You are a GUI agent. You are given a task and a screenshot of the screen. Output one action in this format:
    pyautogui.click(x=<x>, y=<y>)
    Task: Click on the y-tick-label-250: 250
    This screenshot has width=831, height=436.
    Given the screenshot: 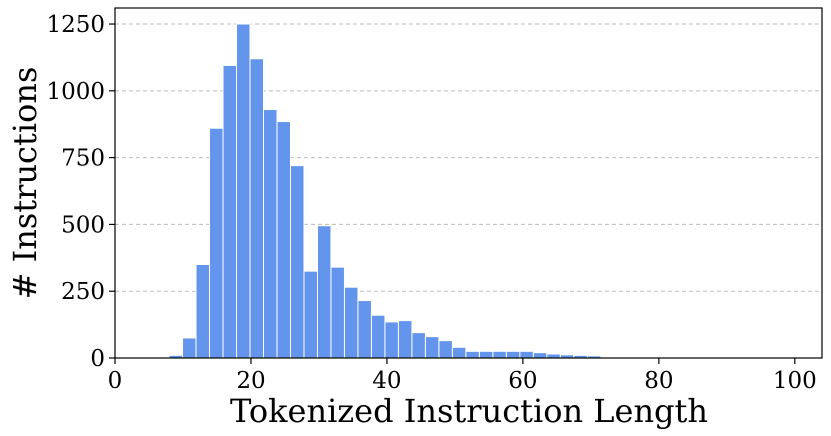 What is the action you would take?
    pyautogui.click(x=83, y=292)
    